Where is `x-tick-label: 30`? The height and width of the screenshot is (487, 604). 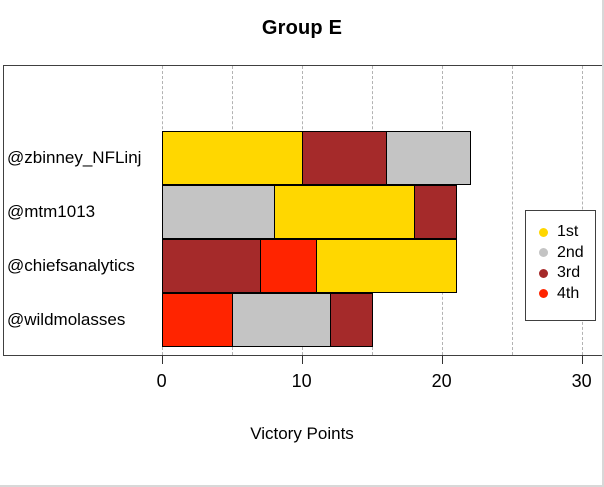
x-tick-label: 30 is located at coordinates (581, 381).